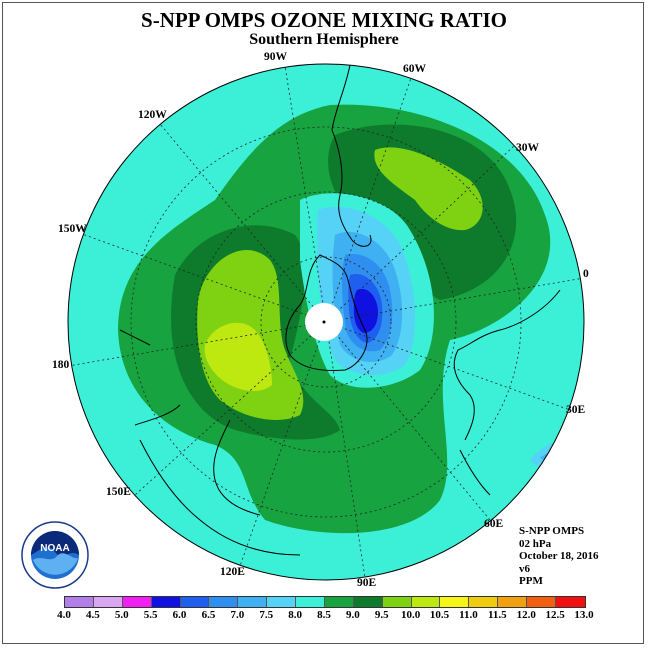 This screenshot has width=648, height=648. Describe the element at coordinates (367, 583) in the screenshot. I see `lon-label-90e: 90E` at that location.